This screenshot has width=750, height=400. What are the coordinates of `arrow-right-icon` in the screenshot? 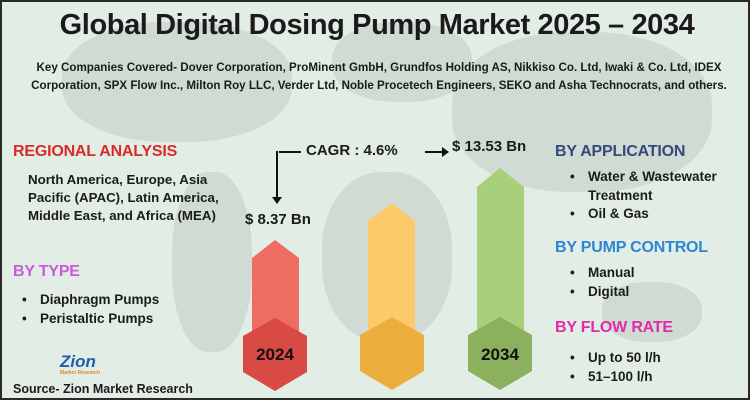 It's located at (445, 152).